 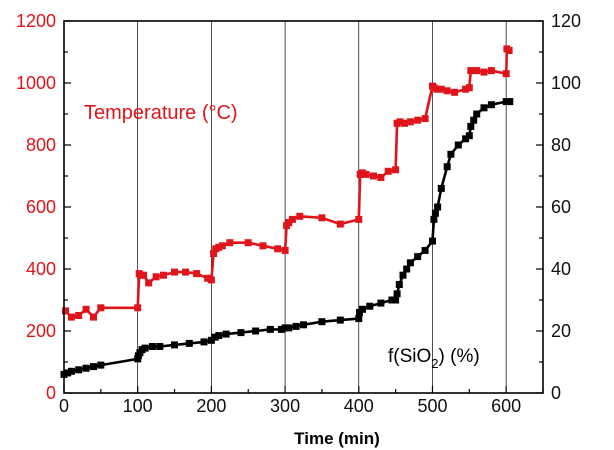 I want to click on temperature-annotation: Temperature (°C), so click(x=161, y=113).